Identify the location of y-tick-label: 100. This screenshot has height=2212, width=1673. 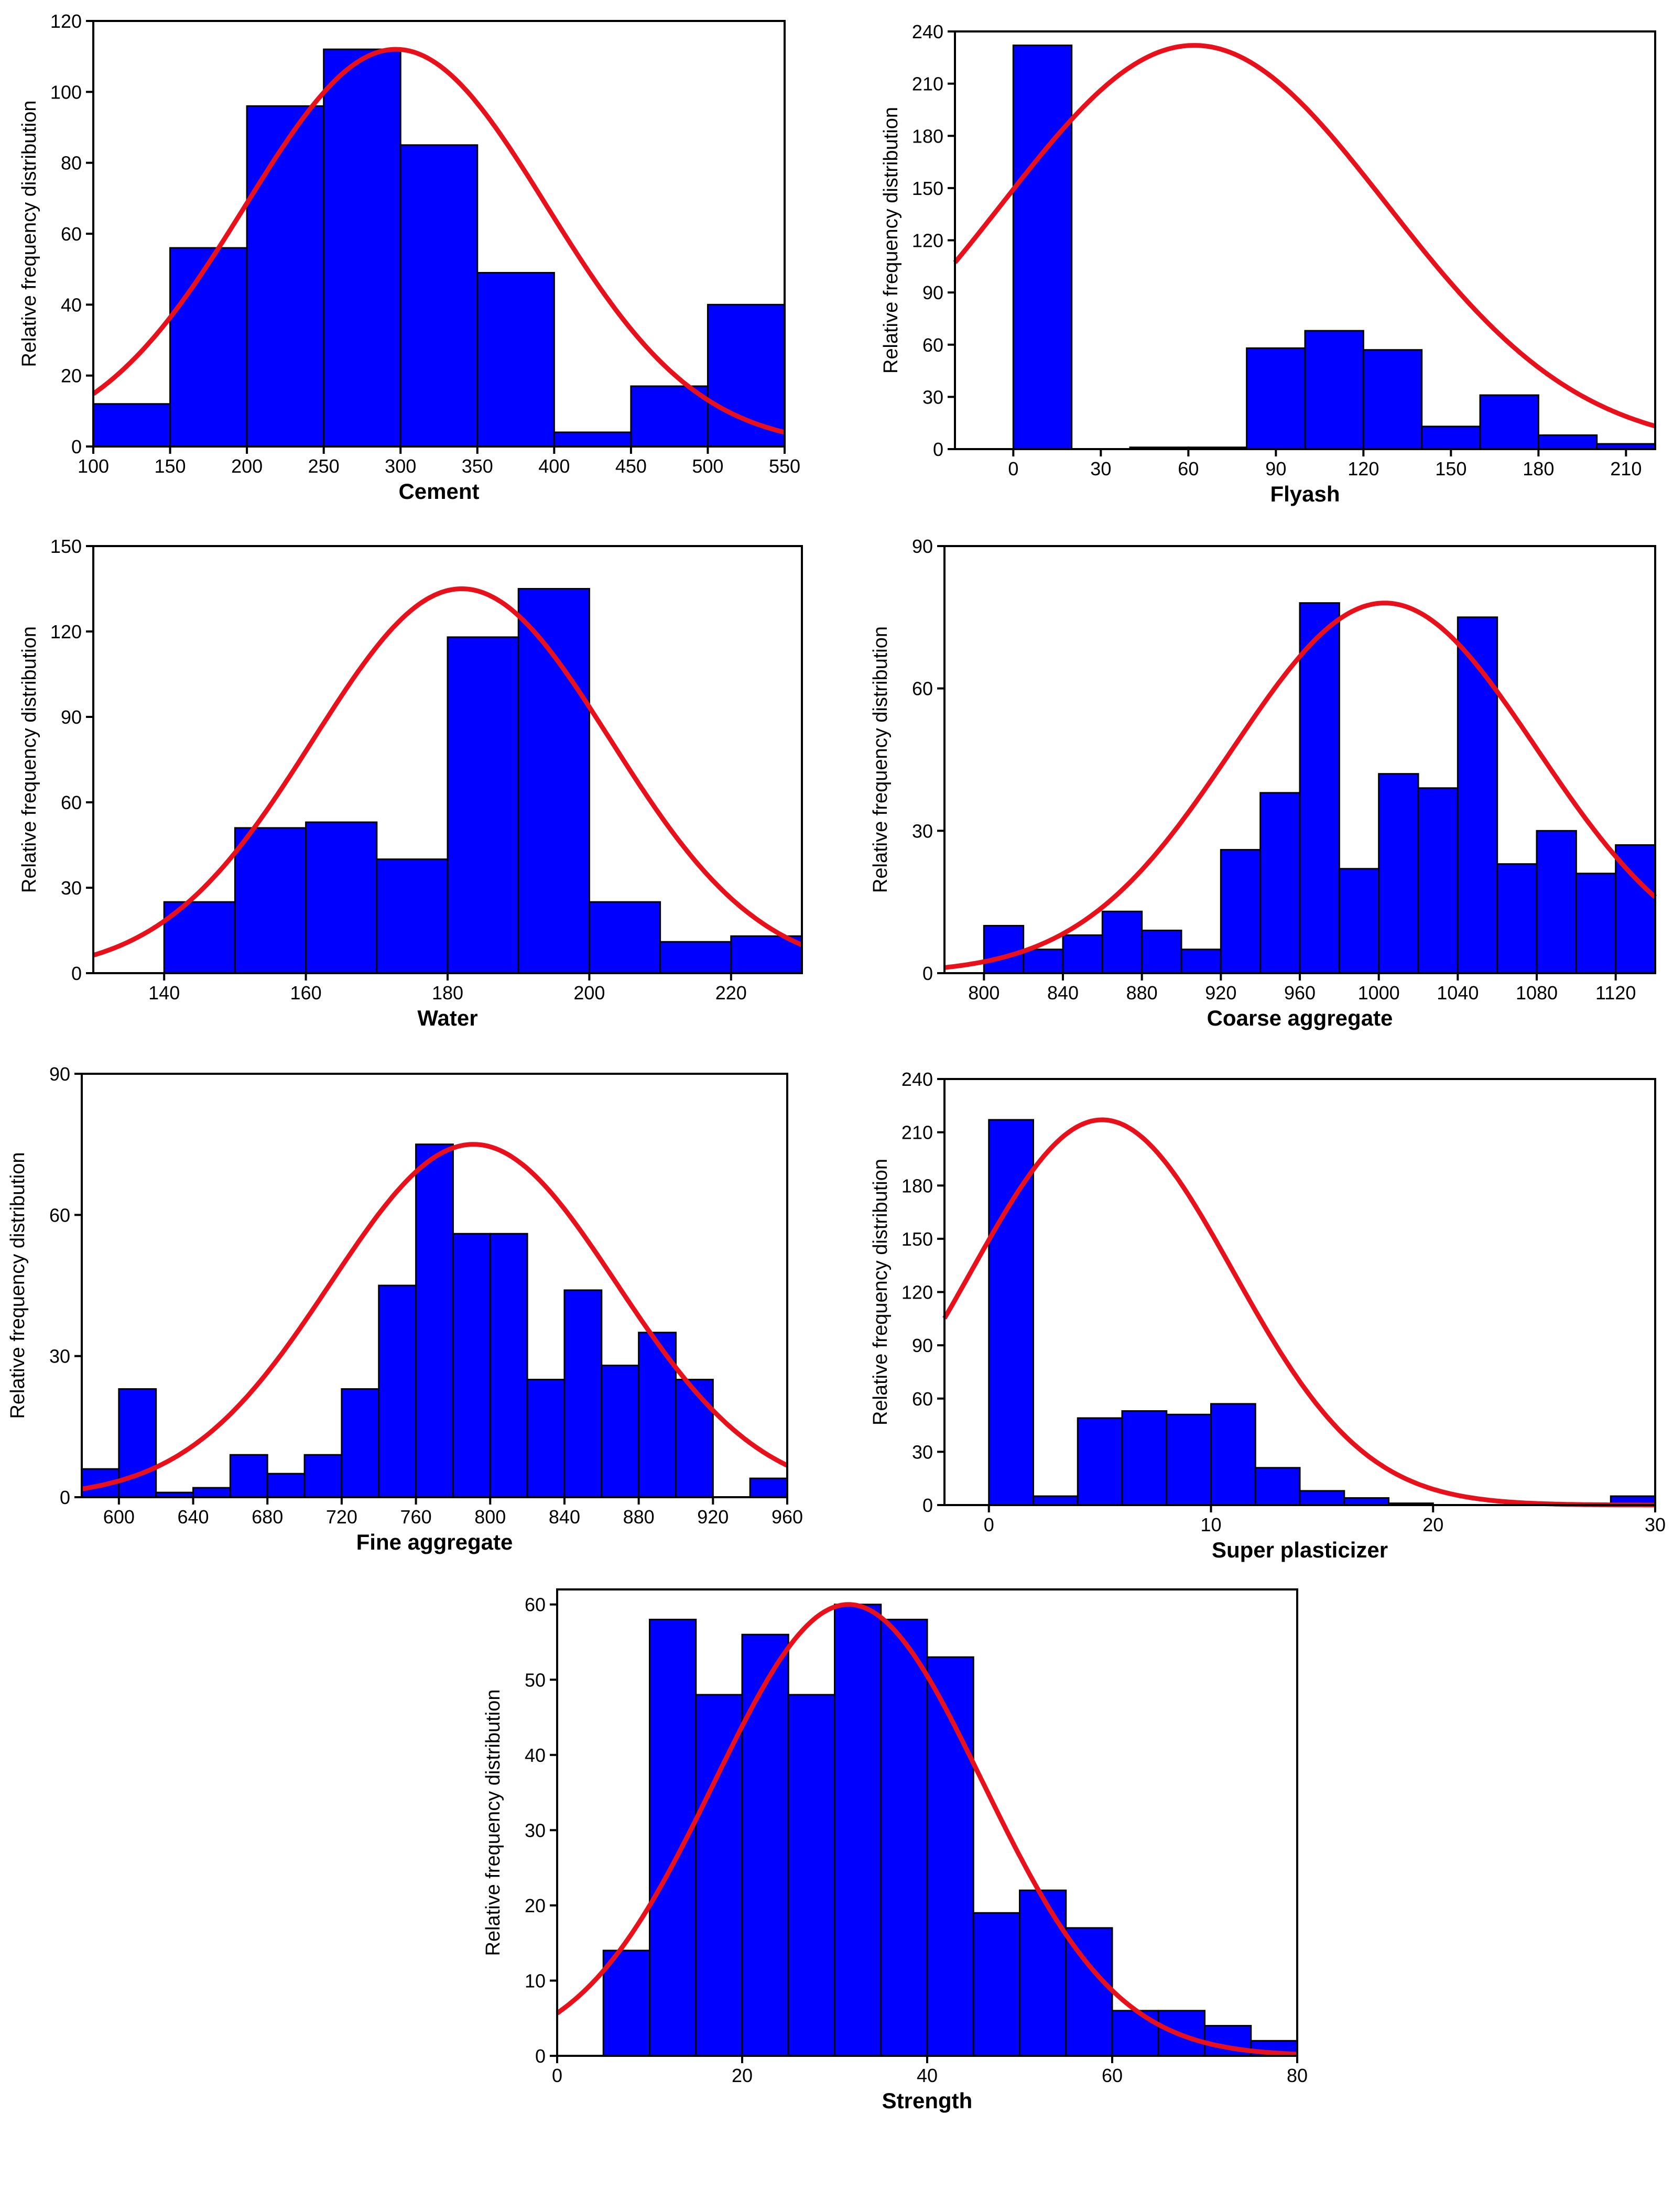
(66, 92).